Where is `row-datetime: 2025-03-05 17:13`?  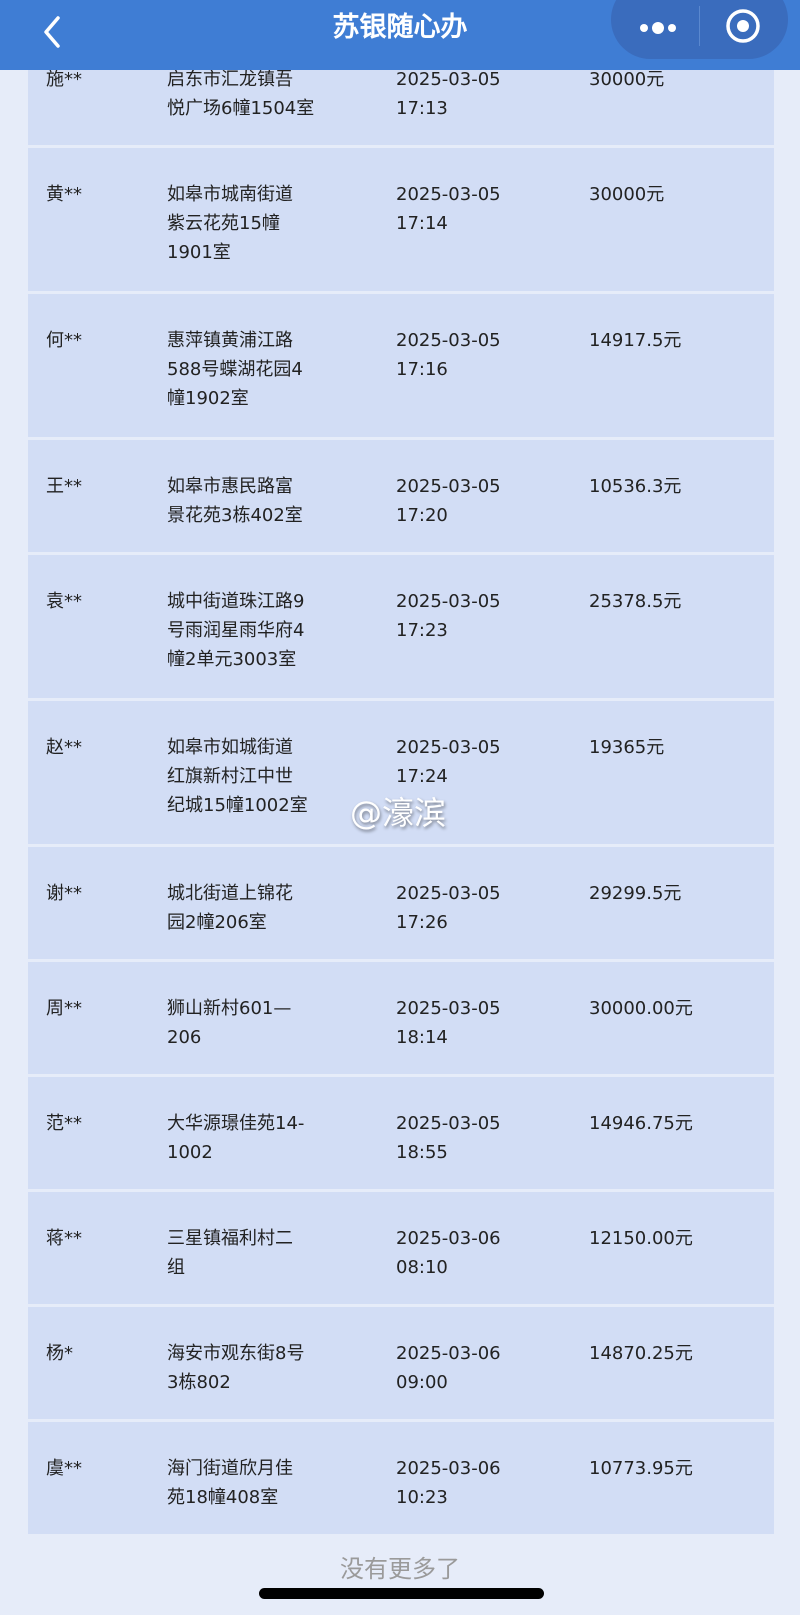
row-datetime: 2025-03-05 17:13 is located at coordinates (448, 94).